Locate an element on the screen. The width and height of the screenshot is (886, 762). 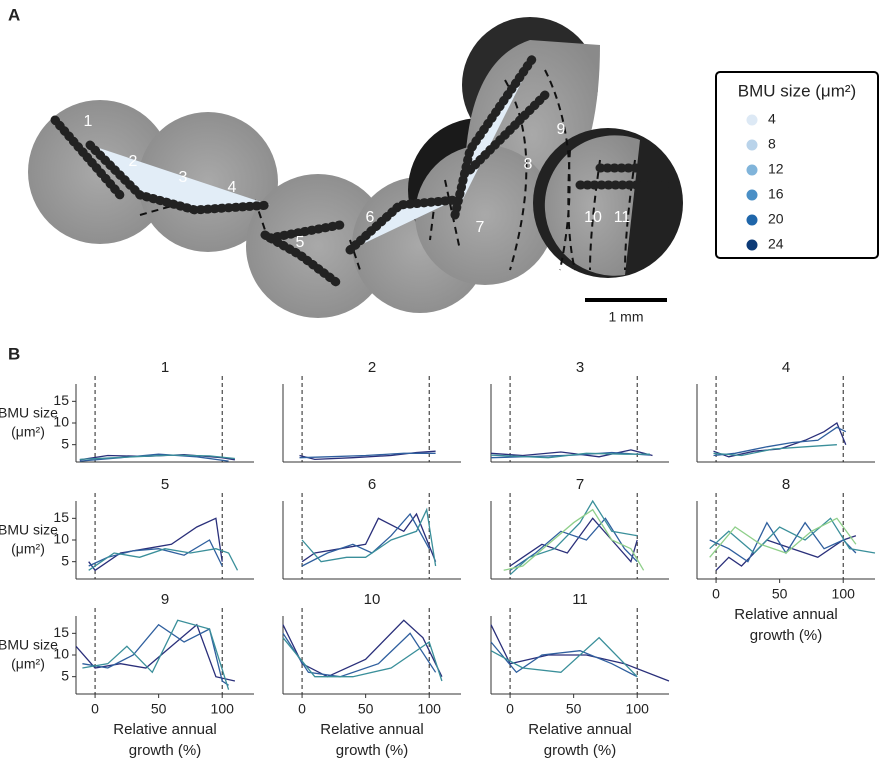
legend-label: 4 is located at coordinates (772, 119).